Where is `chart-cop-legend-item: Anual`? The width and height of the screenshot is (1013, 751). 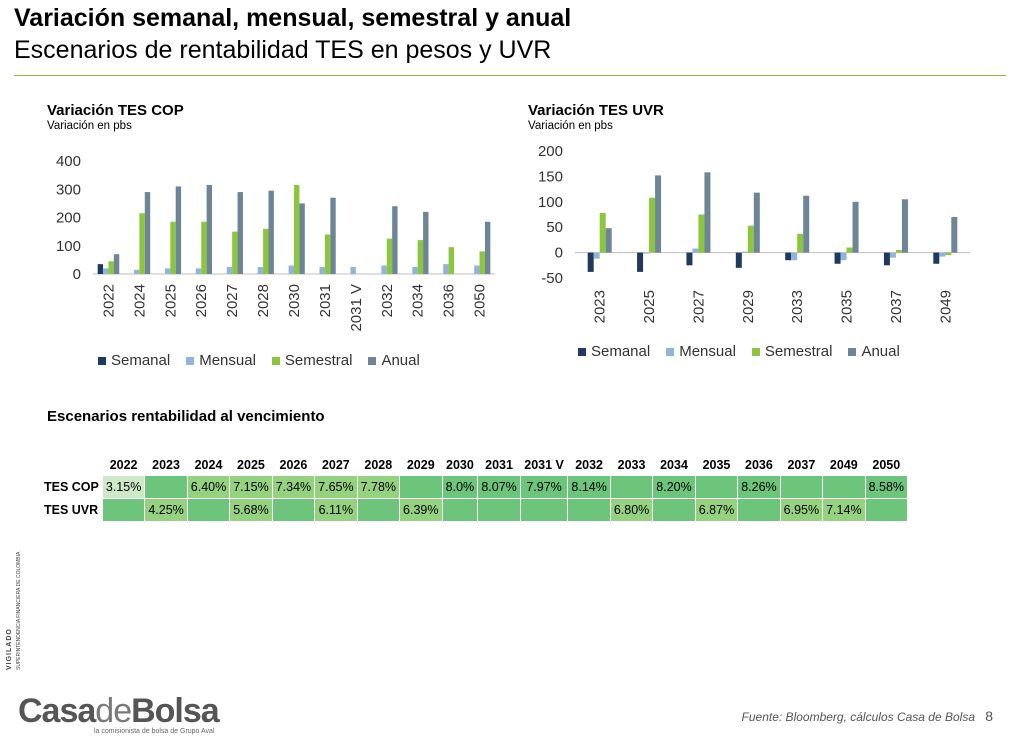
chart-cop-legend-item: Anual is located at coordinates (394, 360).